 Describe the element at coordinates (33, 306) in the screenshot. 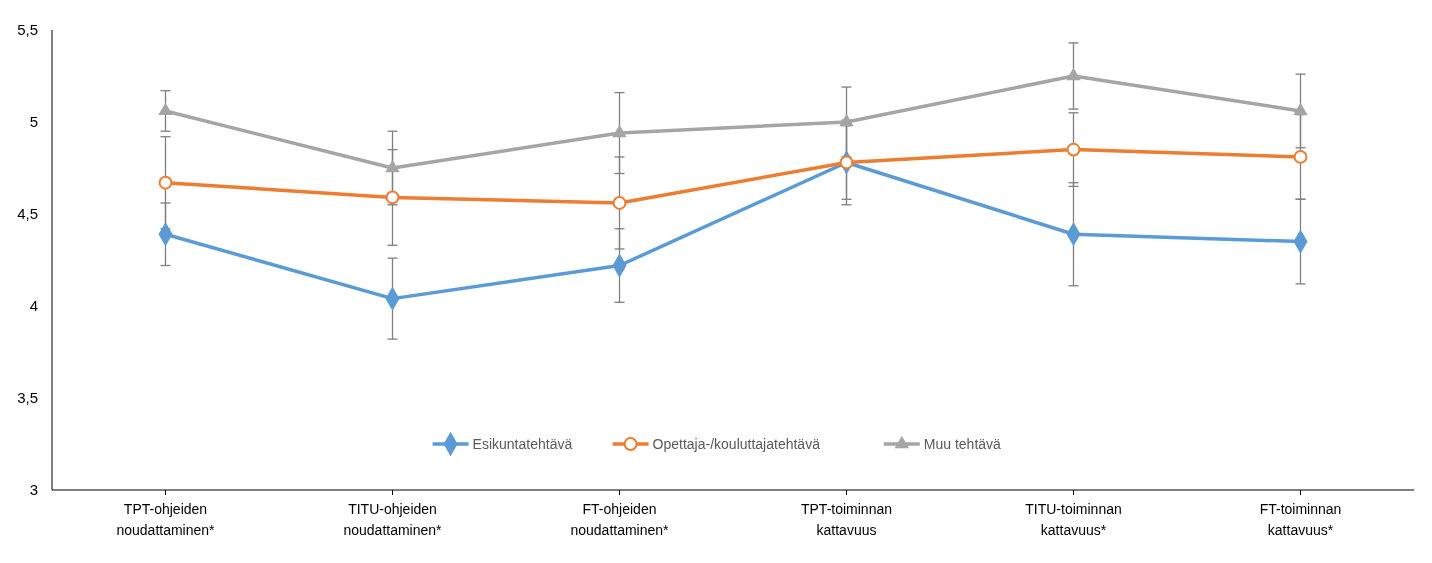

I see `y-tick-label: 4` at that location.